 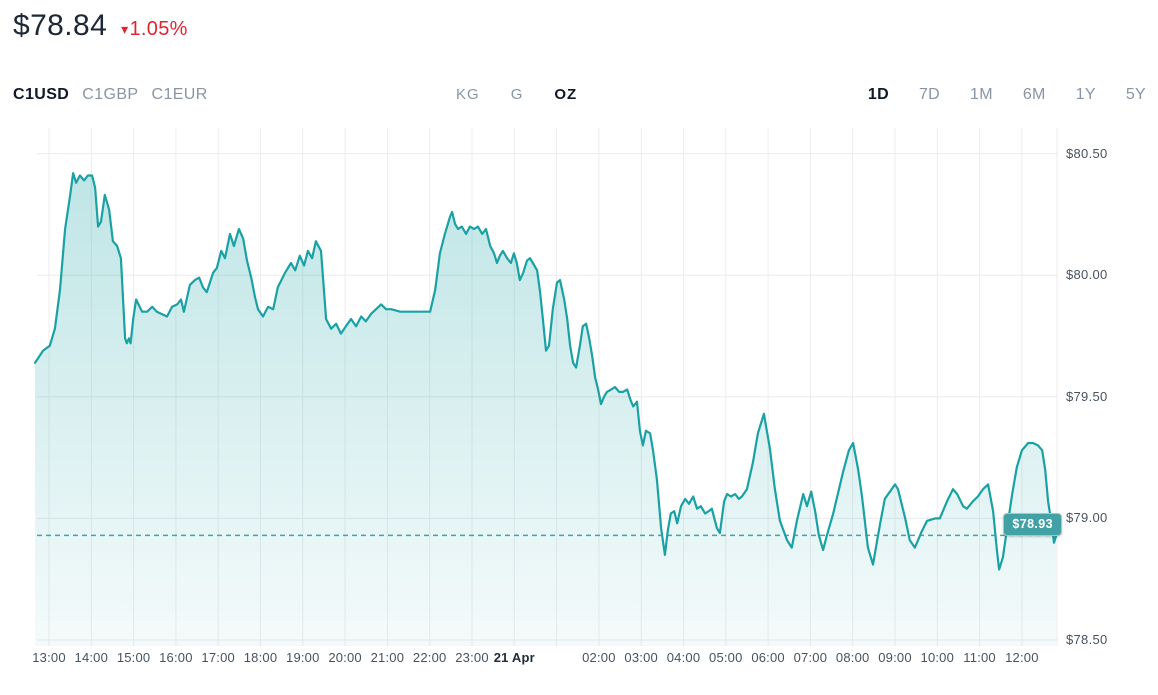 I want to click on current-price-badge: $78.93, so click(x=1032, y=525).